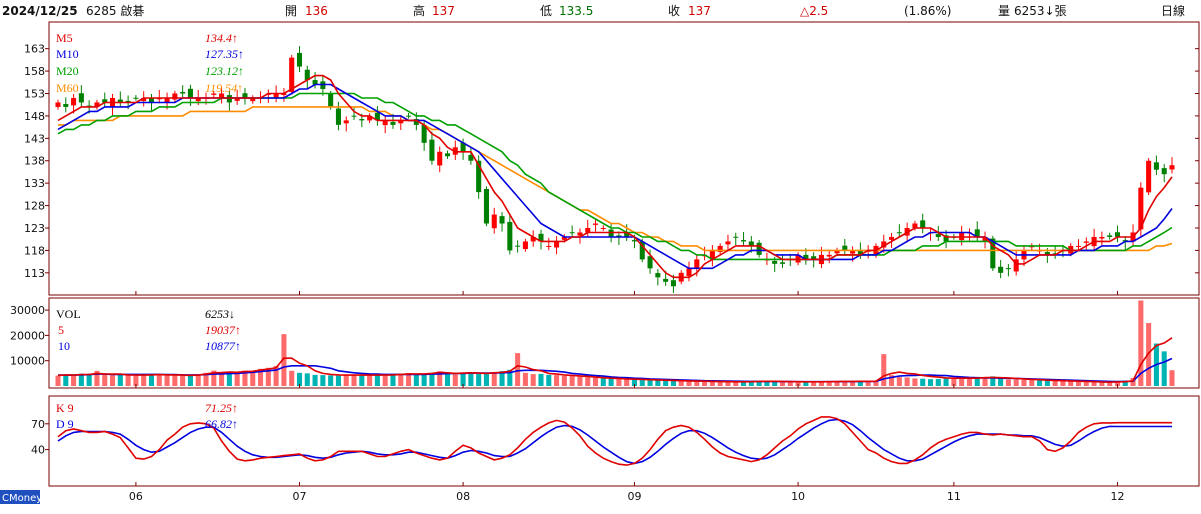  Describe the element at coordinates (27, 310) in the screenshot. I see `volume-tick-label: 30000` at that location.